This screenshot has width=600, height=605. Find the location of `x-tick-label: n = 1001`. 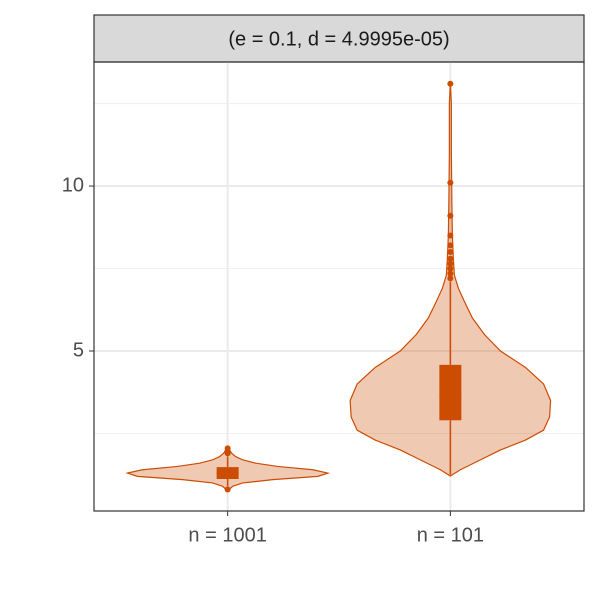

x-tick-label: n = 1001 is located at coordinates (227, 535).